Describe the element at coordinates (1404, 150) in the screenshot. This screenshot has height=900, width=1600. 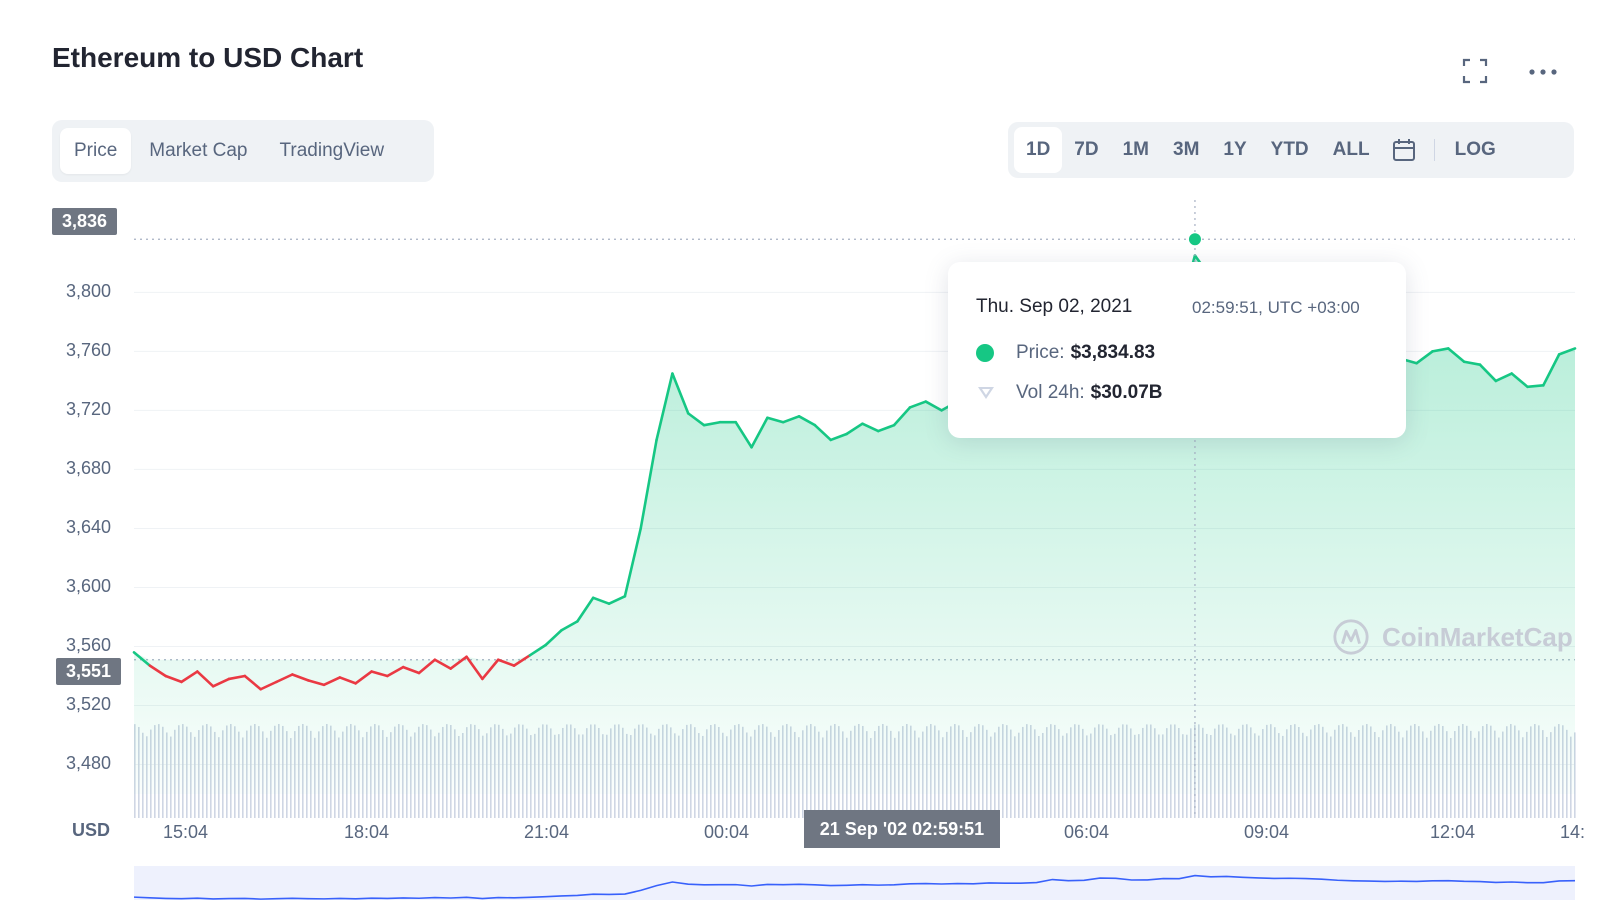
I see `calendar-icon` at that location.